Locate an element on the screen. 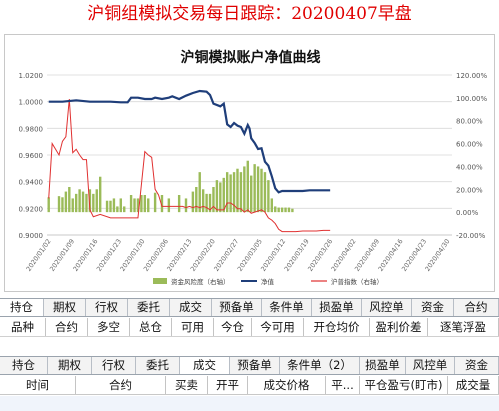  cols2-col-4: 成交价格 is located at coordinates (287, 385).